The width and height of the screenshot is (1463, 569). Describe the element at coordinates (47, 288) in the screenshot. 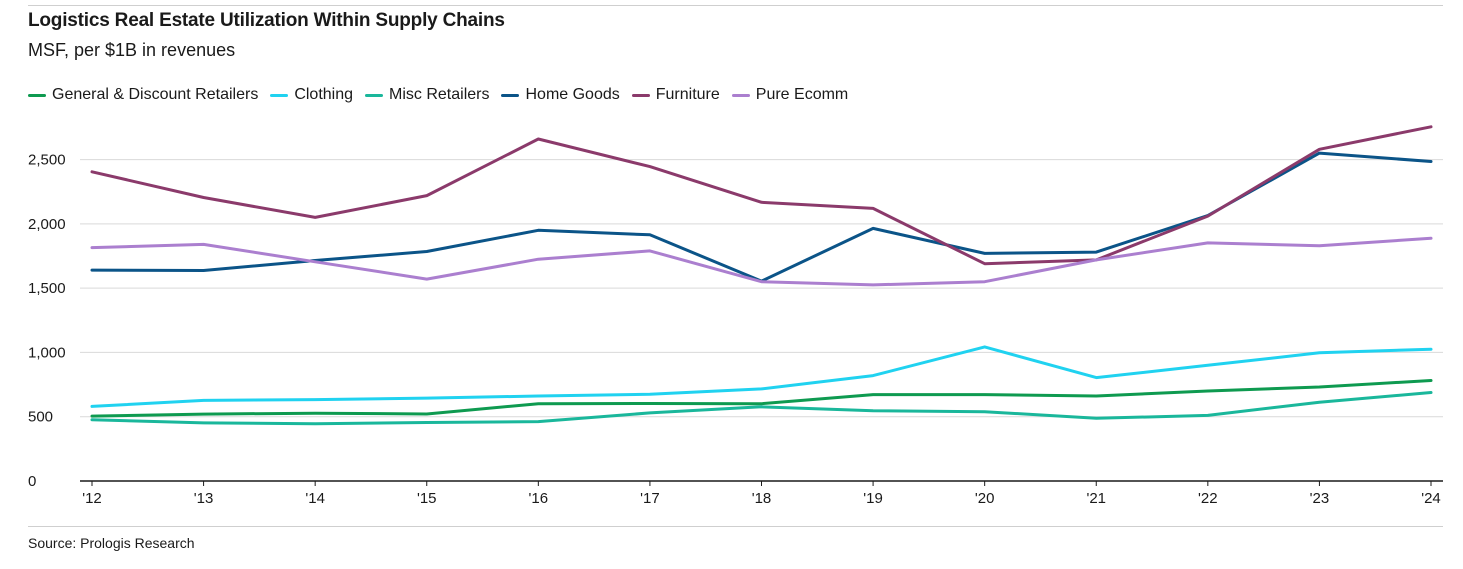

I see `y-tick-label: 1,500` at that location.